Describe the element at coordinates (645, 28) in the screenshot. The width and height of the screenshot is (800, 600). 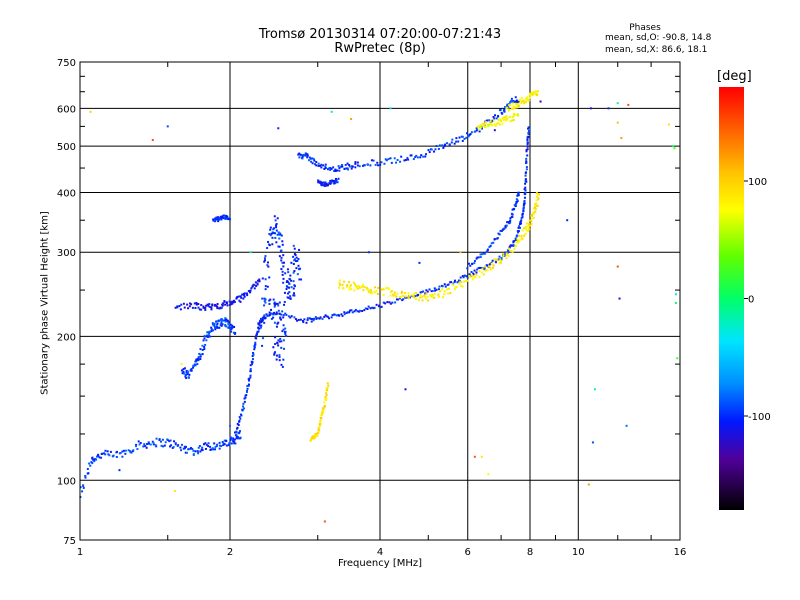
I see `phases-heading: Phases` at that location.